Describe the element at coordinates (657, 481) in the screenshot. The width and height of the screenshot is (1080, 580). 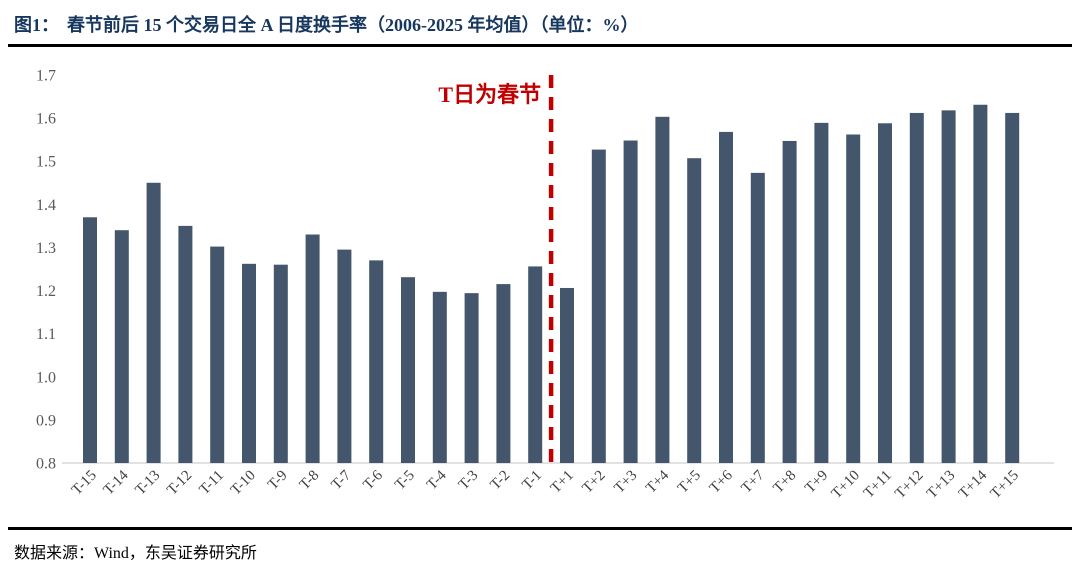
I see `x-tick-label-T+4: T+4` at that location.